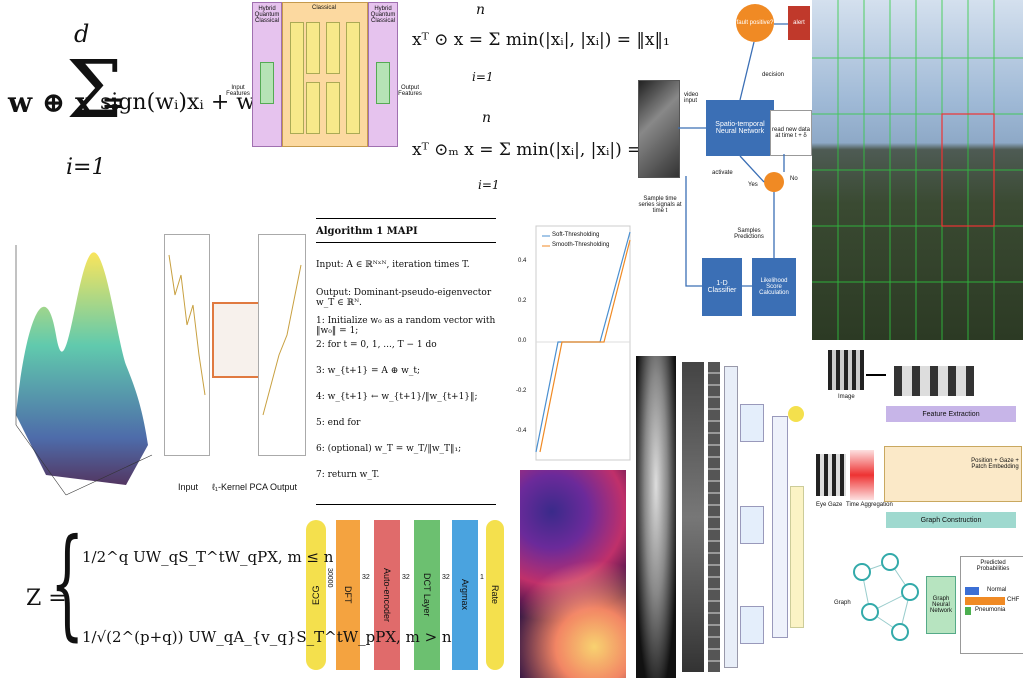 Image resolution: width=1023 pixels, height=681 pixels. What do you see at coordinates (387, 595) in the screenshot?
I see `autoencoder-block: Auto-encoder` at bounding box center [387, 595].